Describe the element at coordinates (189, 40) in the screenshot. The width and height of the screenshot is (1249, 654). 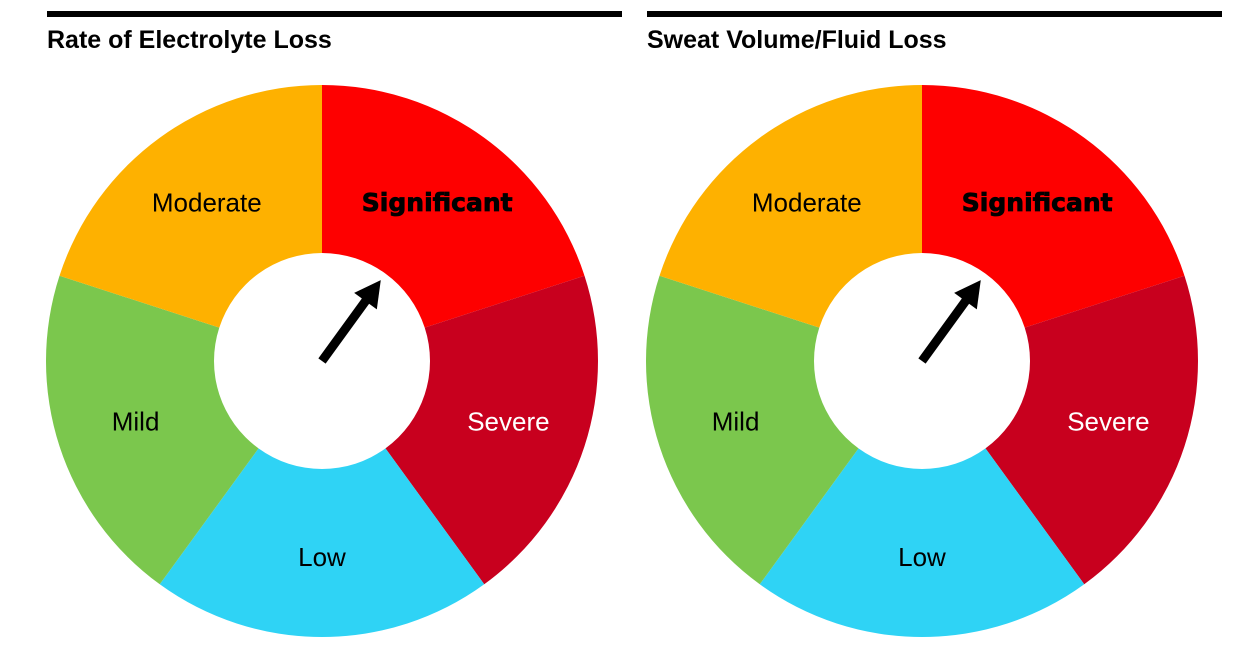
I see `chart-title: Rate of Electrolyte Loss` at that location.